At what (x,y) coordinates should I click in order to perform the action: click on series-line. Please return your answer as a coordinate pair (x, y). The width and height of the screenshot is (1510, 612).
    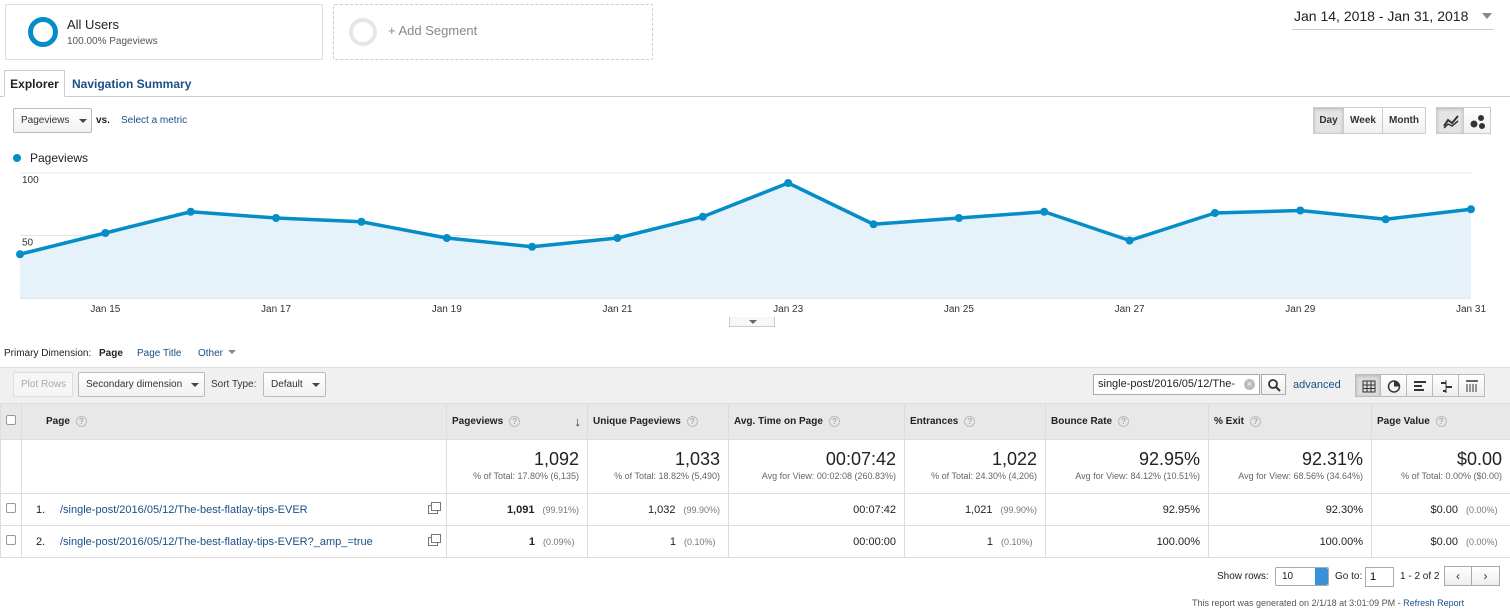
    Looking at the image, I should click on (745, 218).